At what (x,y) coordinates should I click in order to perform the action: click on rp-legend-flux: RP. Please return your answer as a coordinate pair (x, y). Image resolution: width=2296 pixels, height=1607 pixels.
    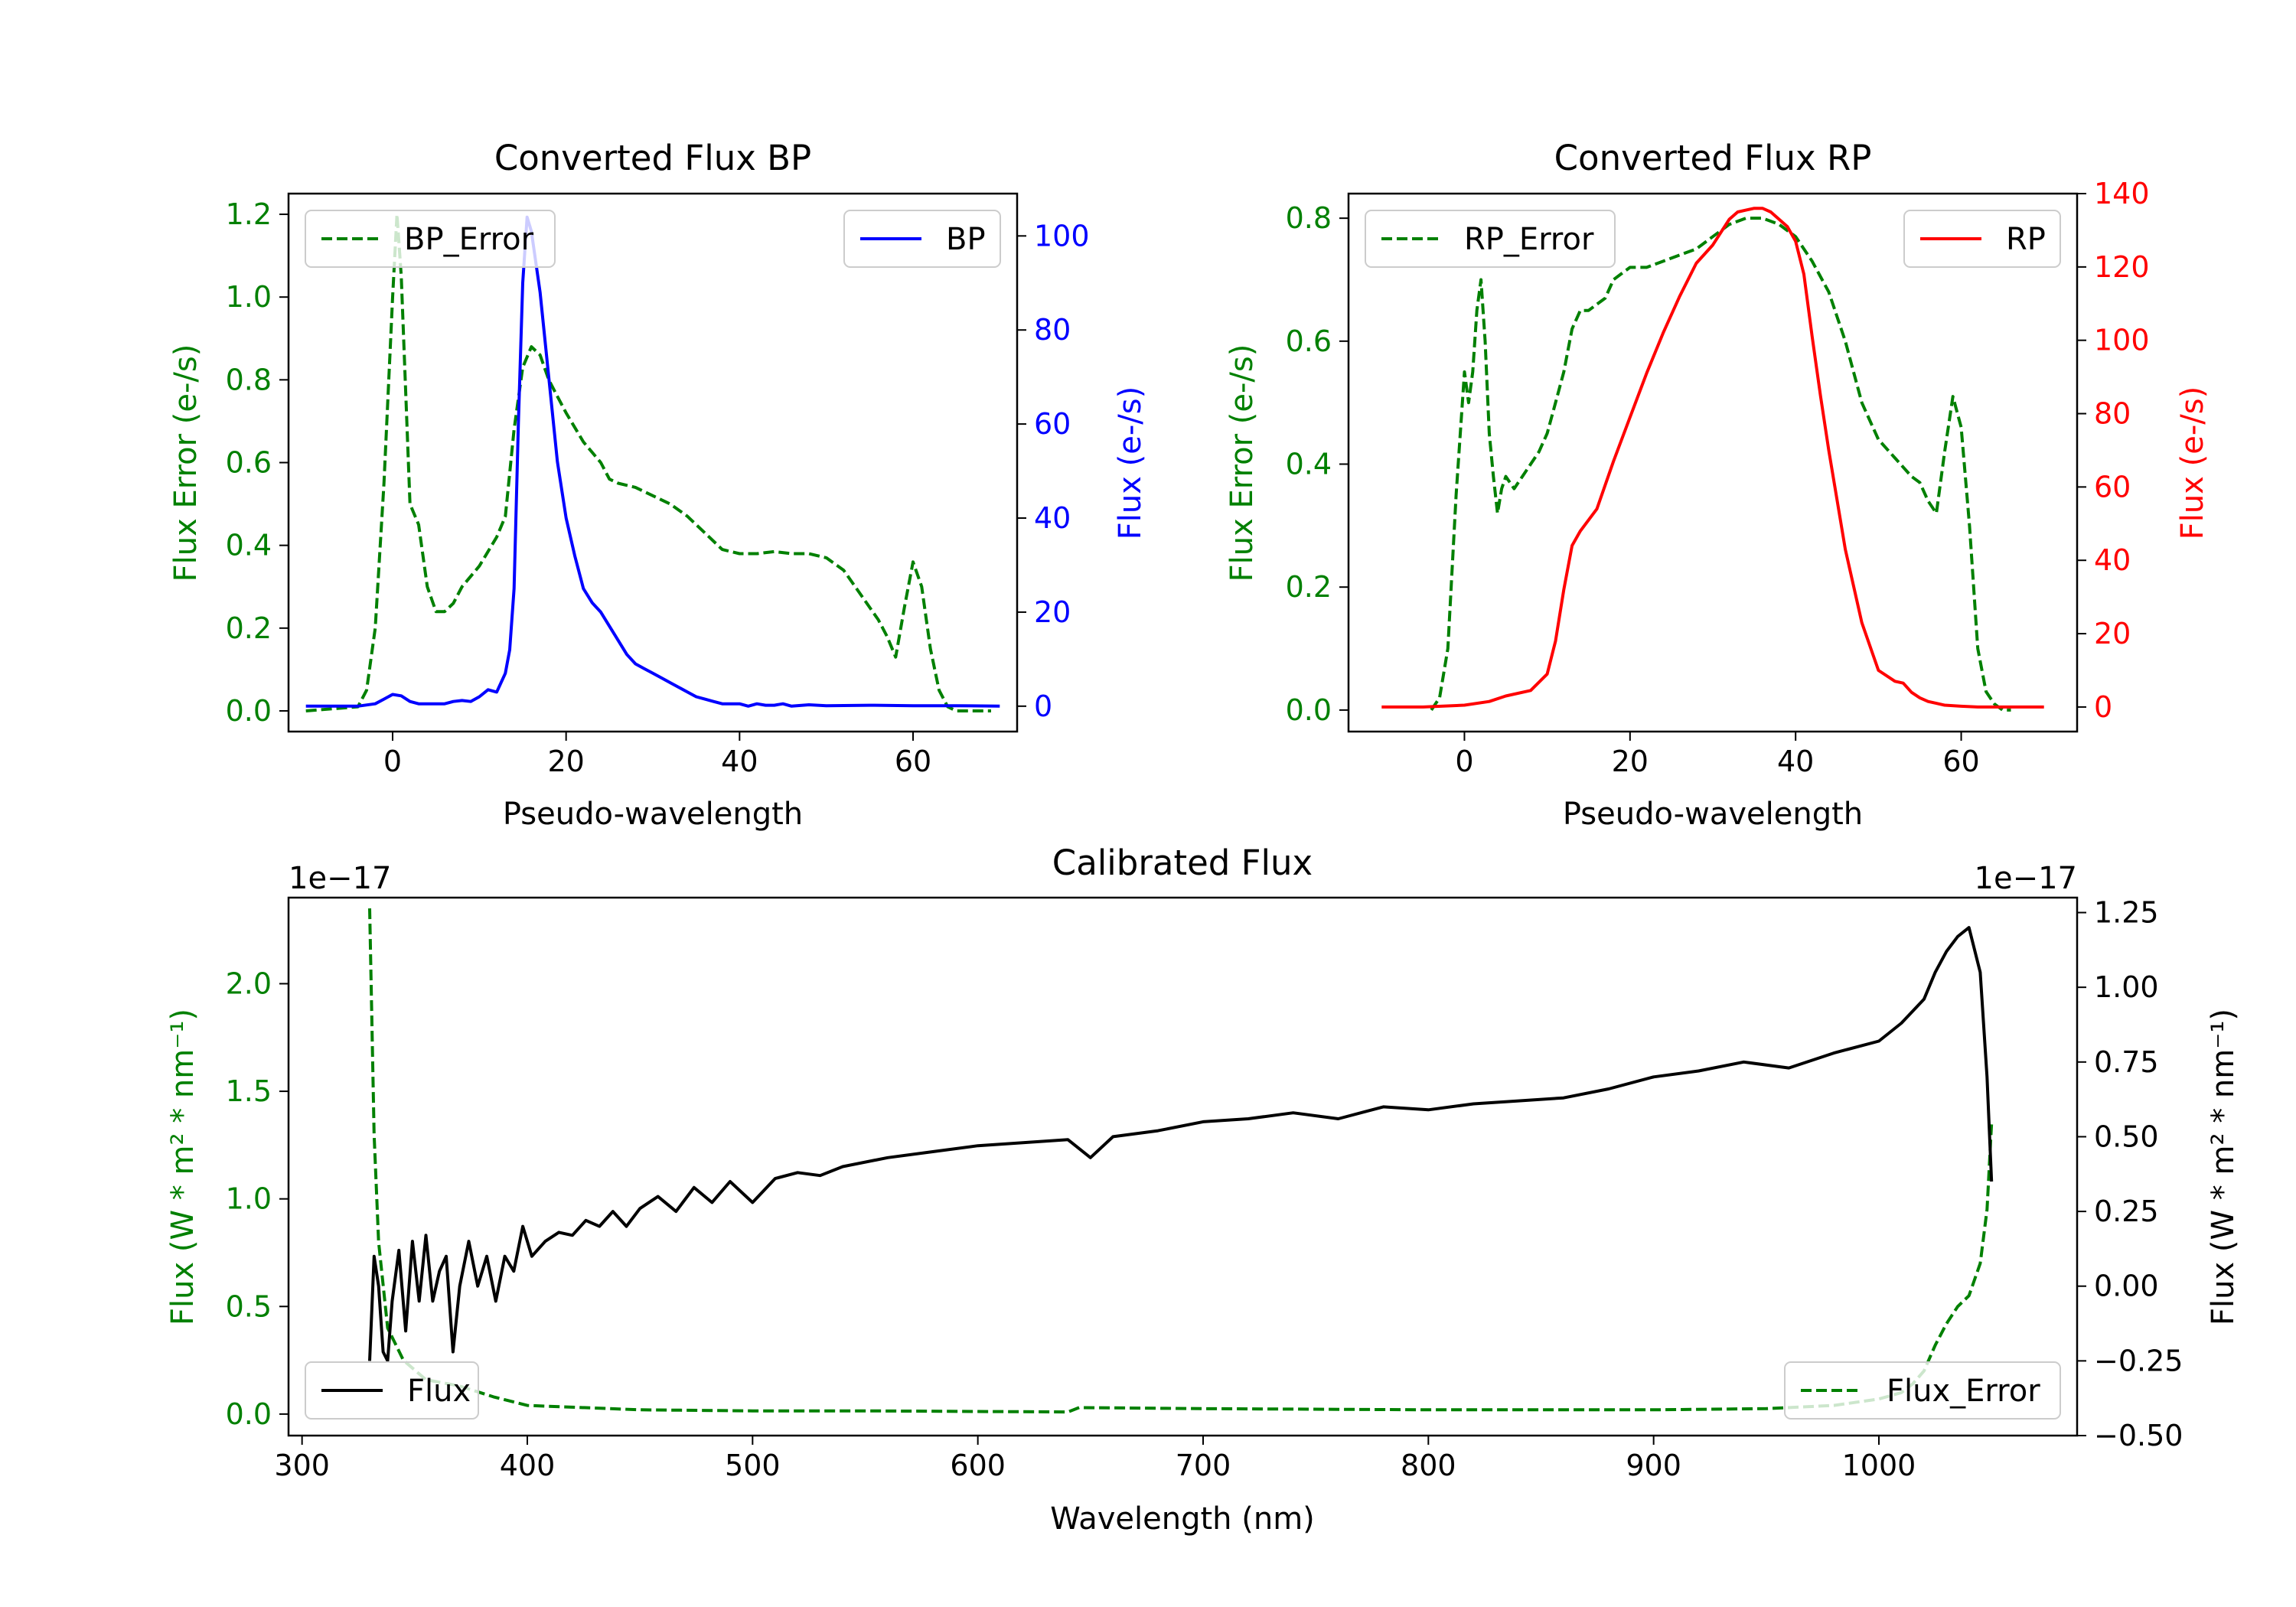
    Looking at the image, I should click on (1982, 239).